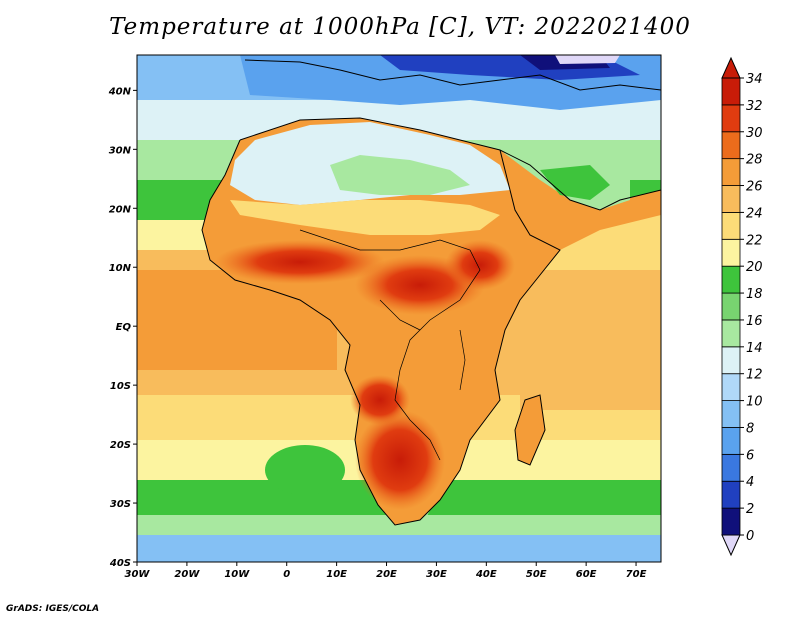  I want to click on longitude-ticks: 30W 20W 10W 0 10E 20E 30E 40E 50E 60E 70E, so click(386, 571).